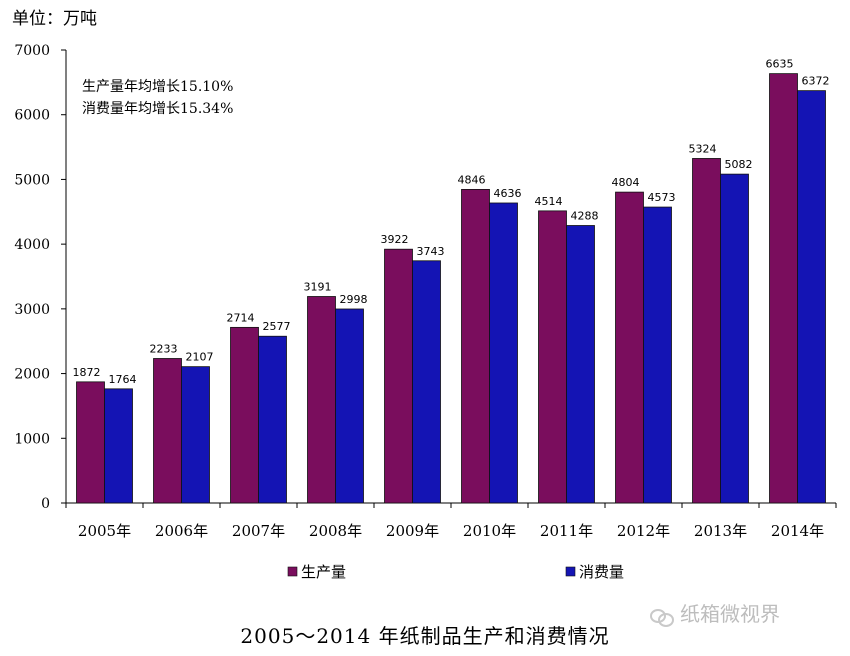 The height and width of the screenshot is (656, 850). I want to click on x-tick-label: 2011年, so click(566, 531).